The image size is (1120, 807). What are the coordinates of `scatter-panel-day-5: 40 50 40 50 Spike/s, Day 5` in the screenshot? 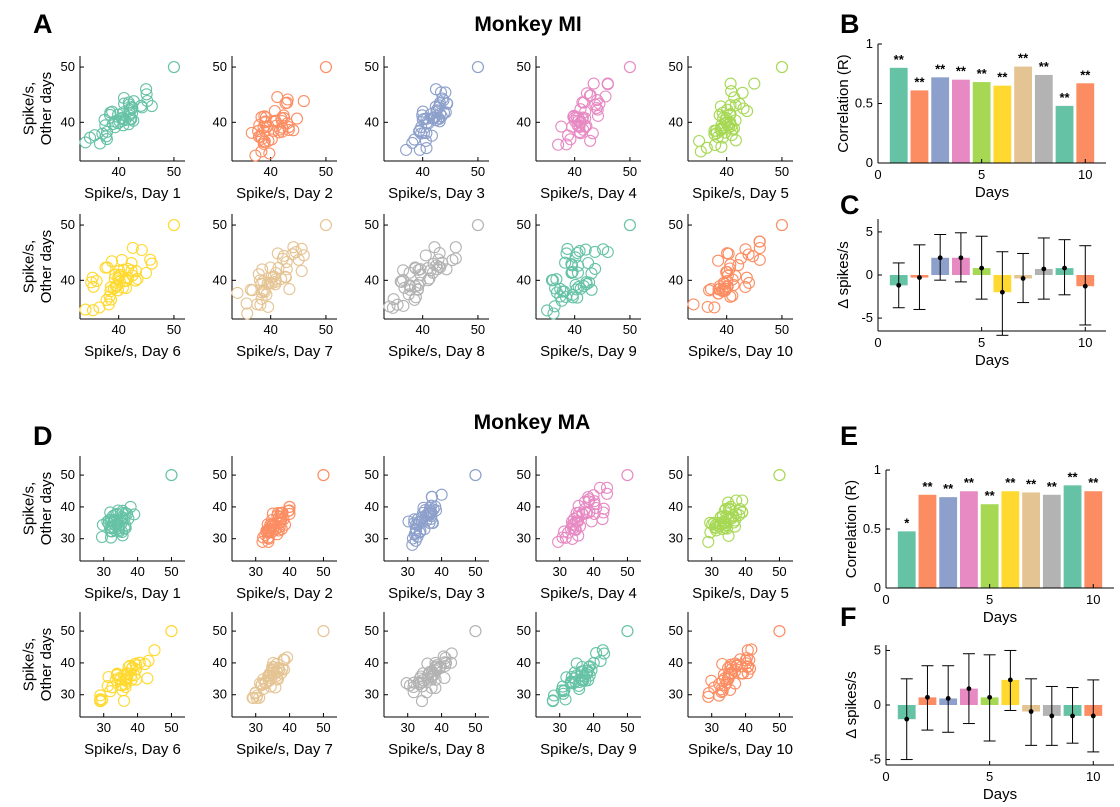 It's located at (731, 129).